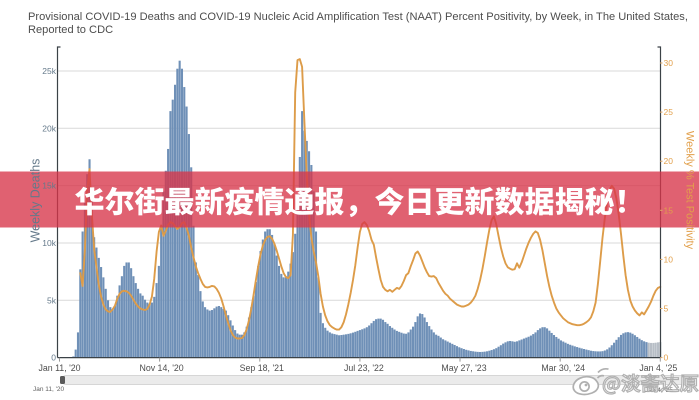  Describe the element at coordinates (463, 368) in the screenshot. I see `svg-text: May 27, '23` at that location.